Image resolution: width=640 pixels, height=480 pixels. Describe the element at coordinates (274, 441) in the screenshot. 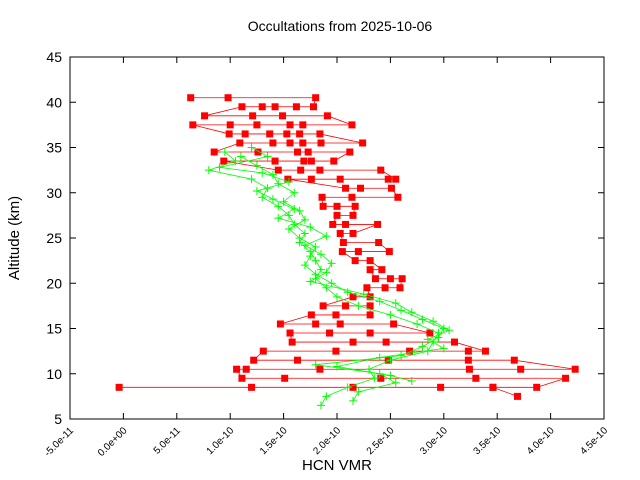

I see `x-tick-label: 1.5e-10` at that location.